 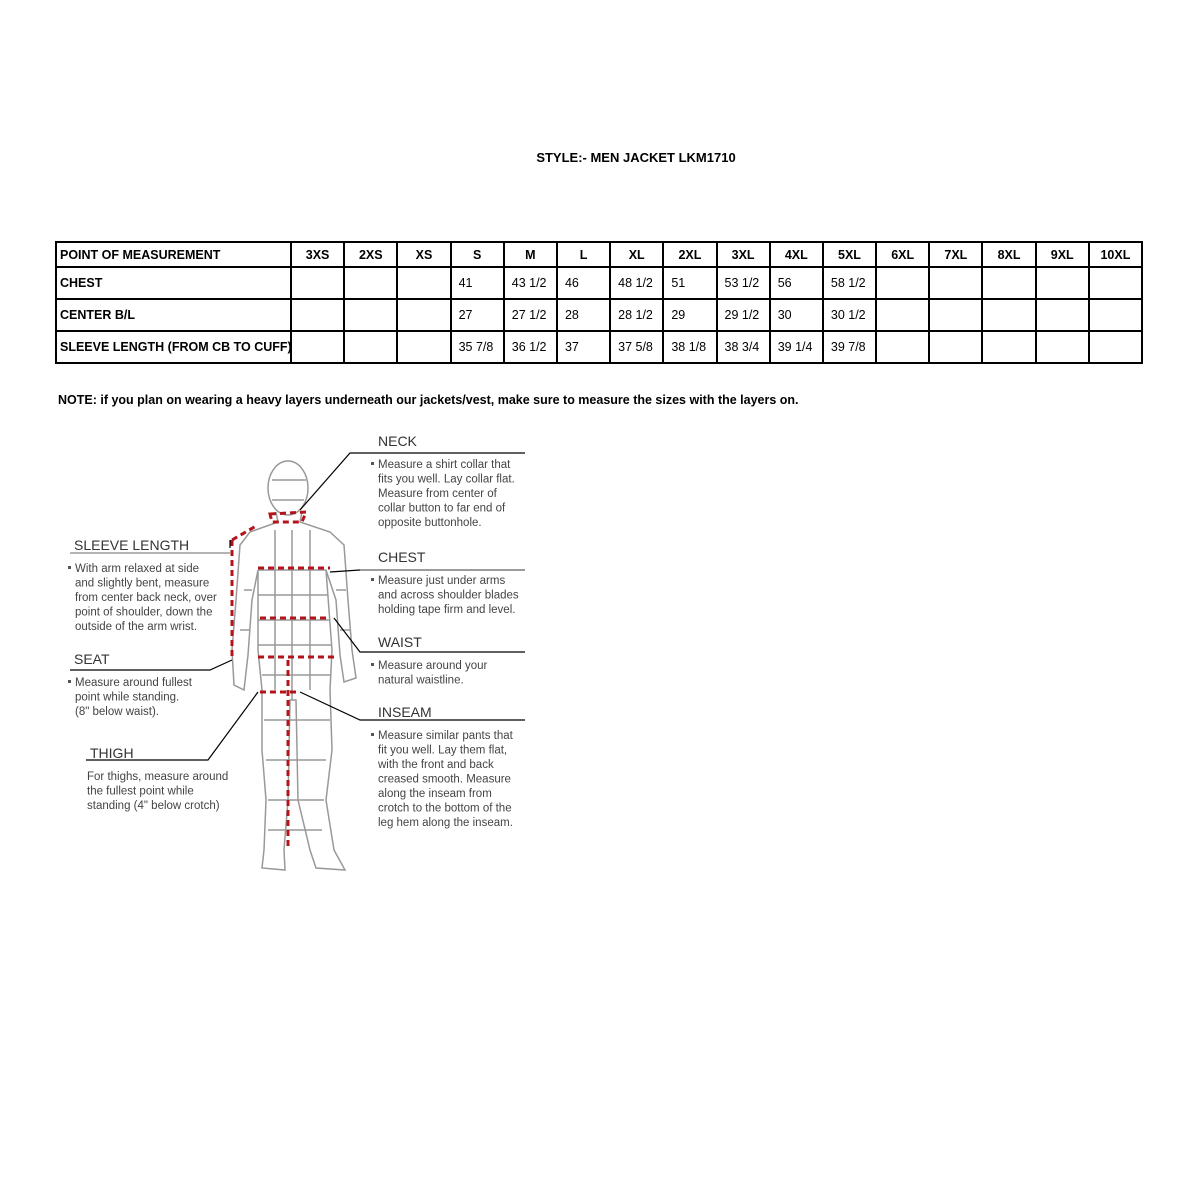 I want to click on label-text: crotch to the bottom of the, so click(x=445, y=809).